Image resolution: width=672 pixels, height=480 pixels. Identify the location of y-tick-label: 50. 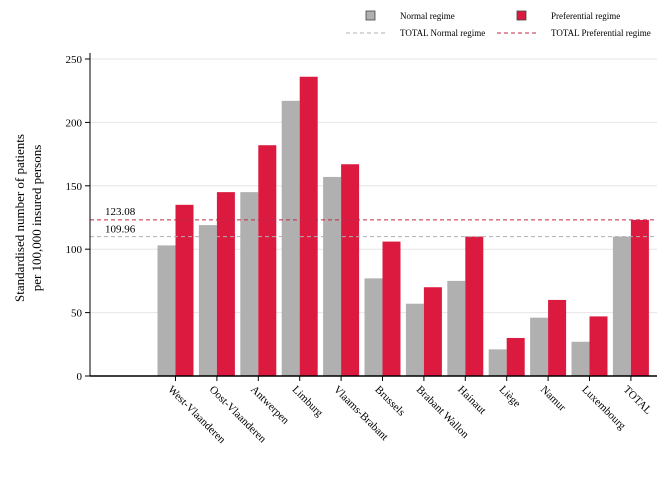
(77, 314).